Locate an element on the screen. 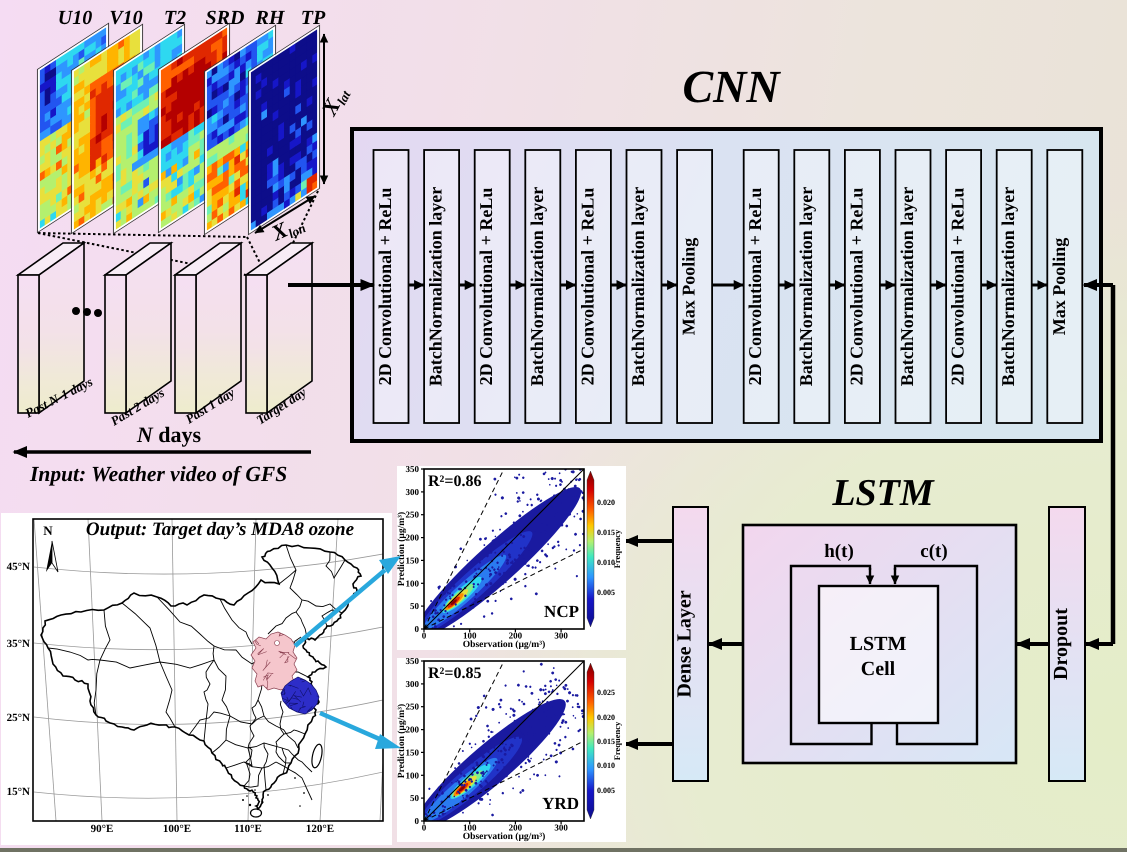 The width and height of the screenshot is (1127, 852). svg-text: SRD is located at coordinates (225, 18).